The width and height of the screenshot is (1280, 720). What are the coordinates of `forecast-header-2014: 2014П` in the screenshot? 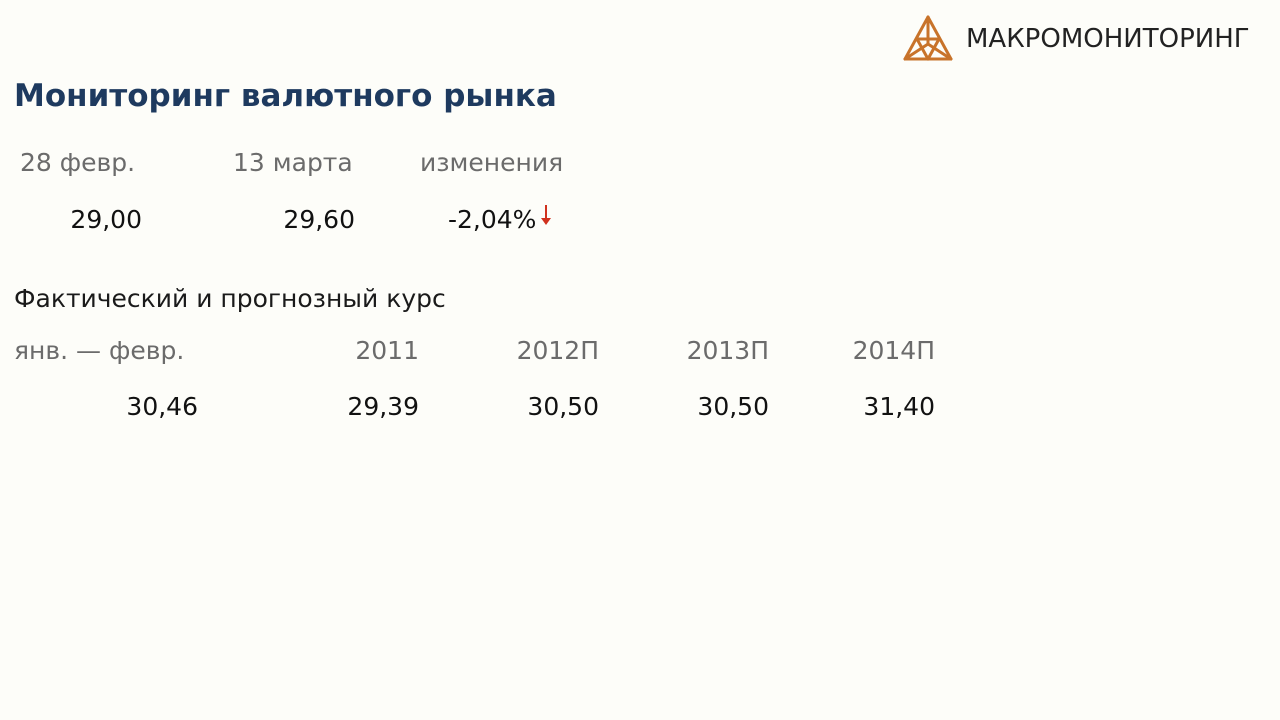 It's located at (893, 350).